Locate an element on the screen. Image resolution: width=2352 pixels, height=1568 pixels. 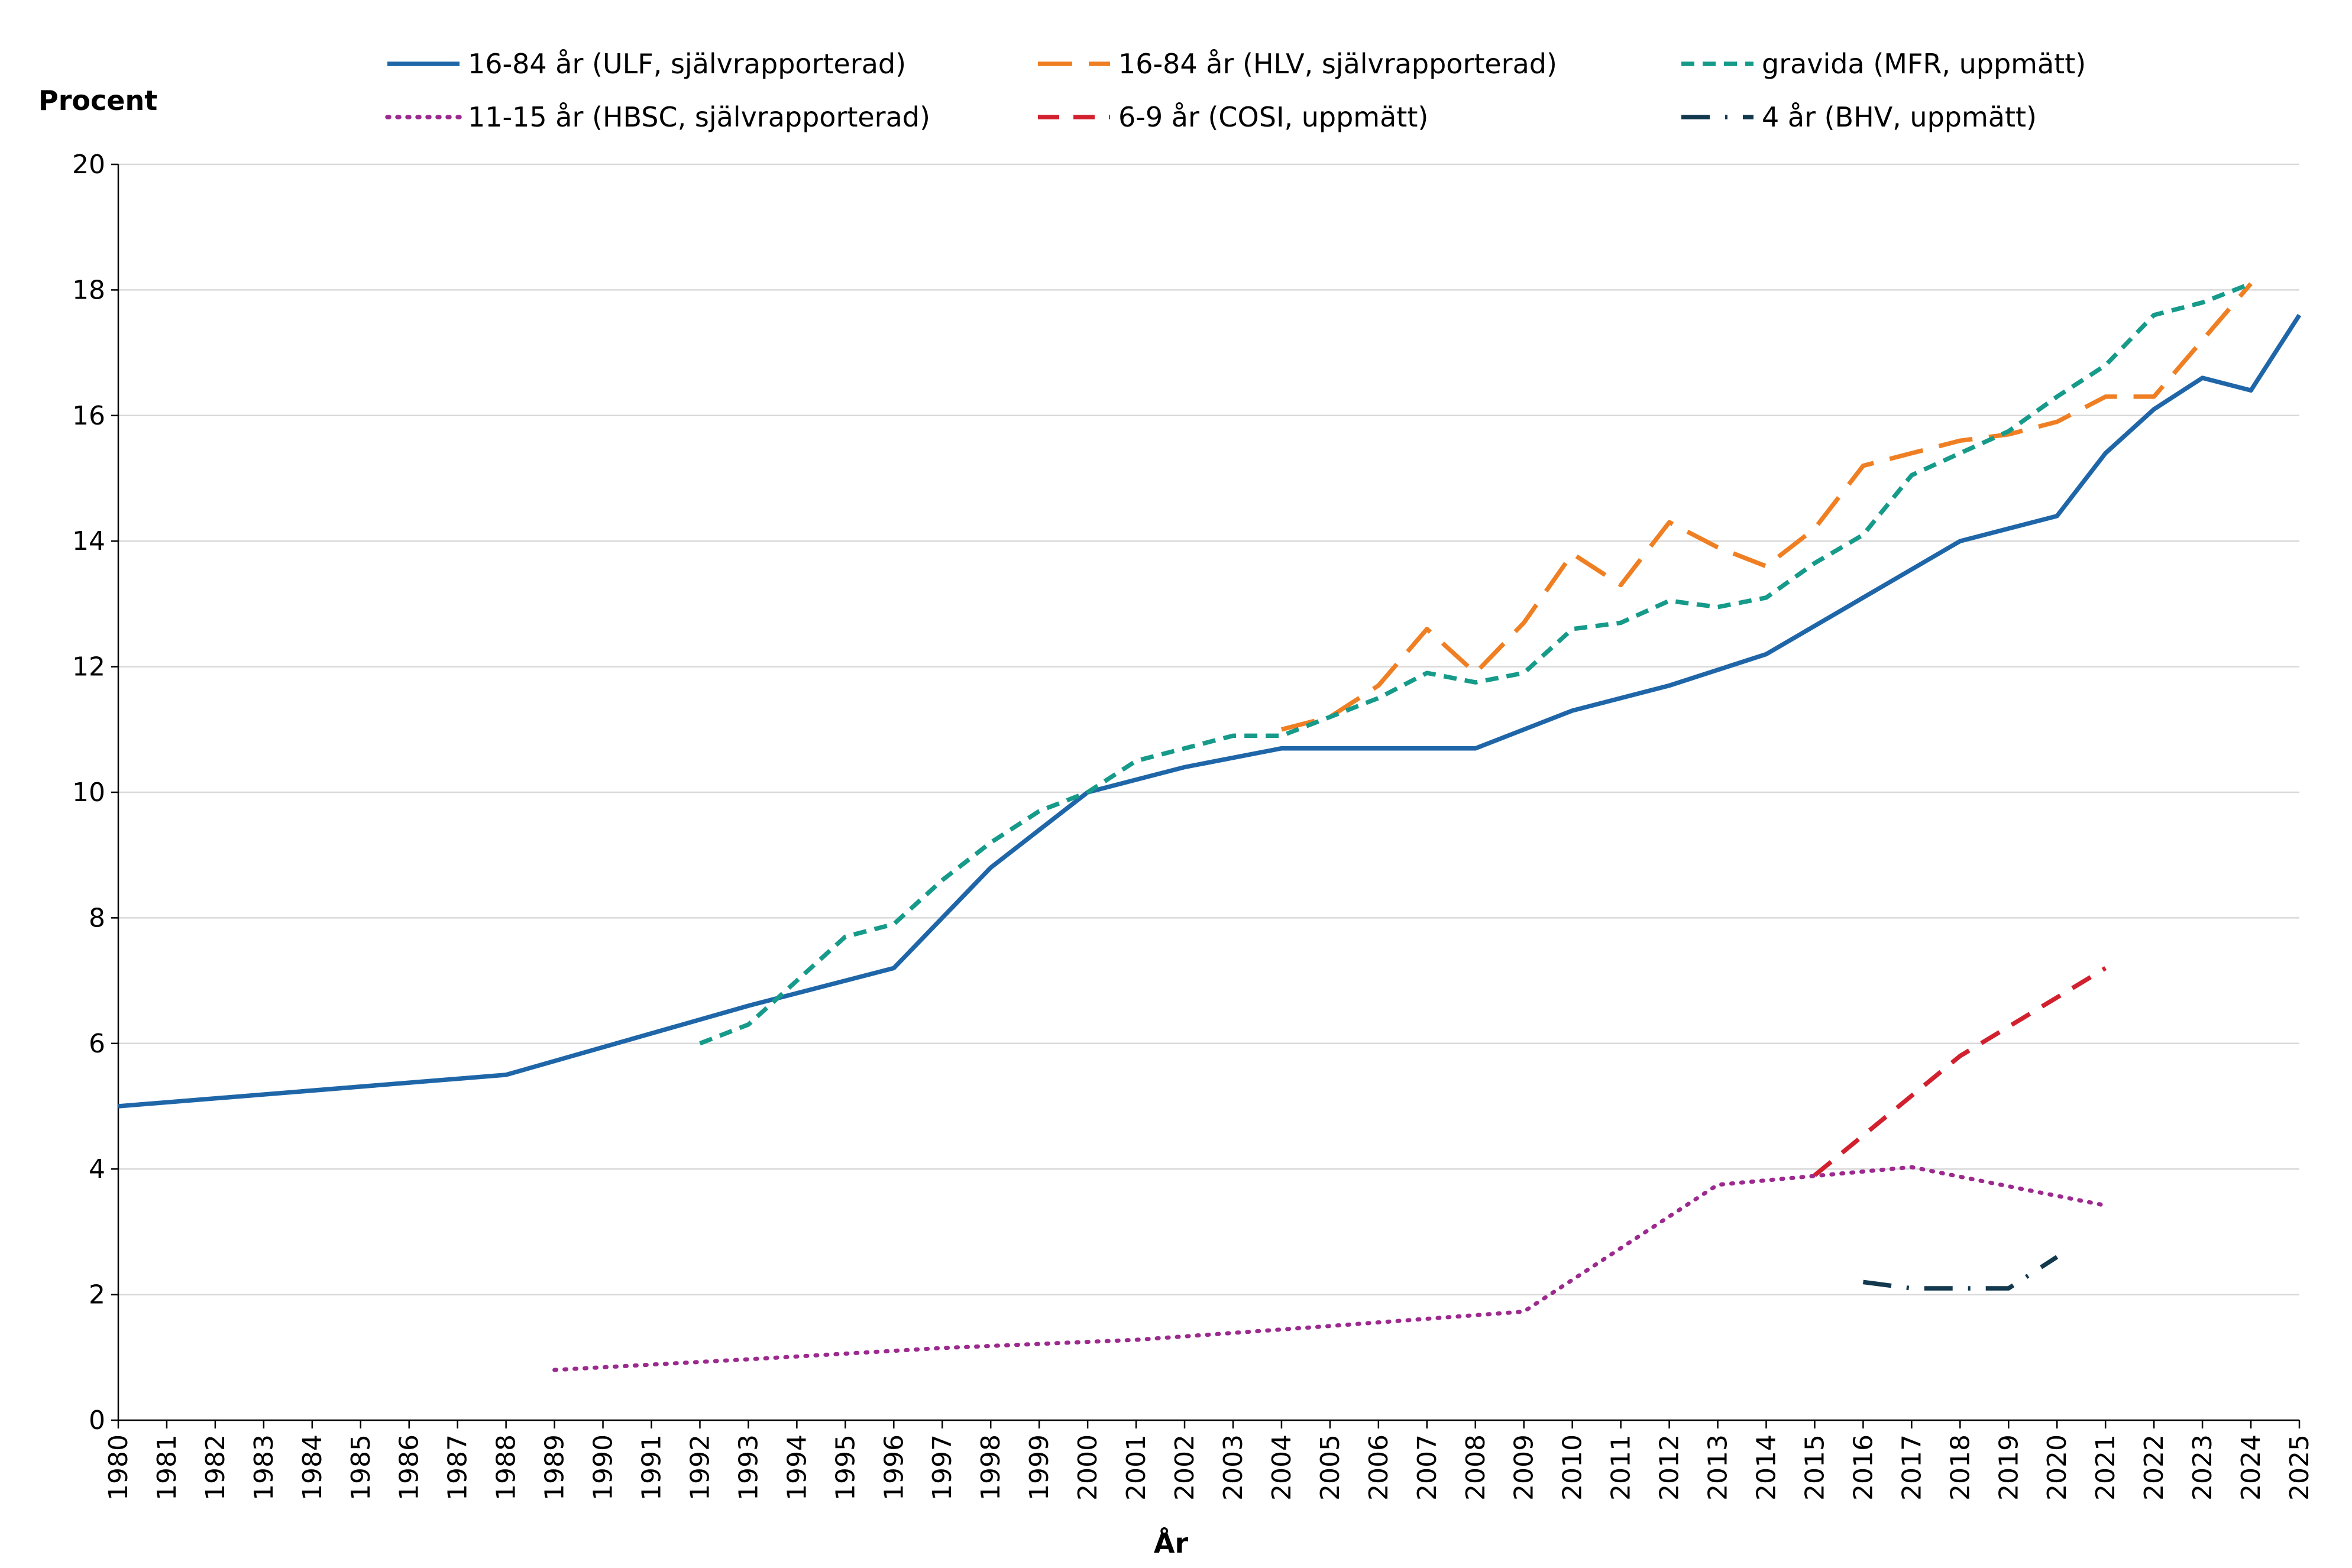
x-tick-label-2024: 2024 is located at coordinates (2251, 1467).